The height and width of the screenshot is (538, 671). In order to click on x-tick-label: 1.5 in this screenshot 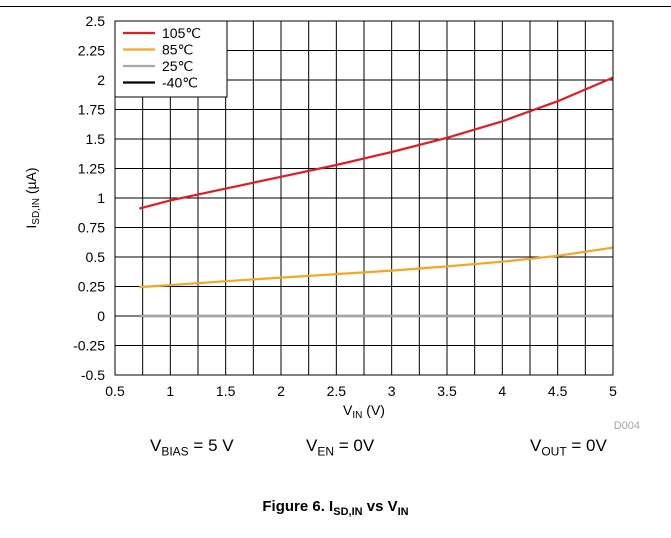, I will do `click(226, 391)`.